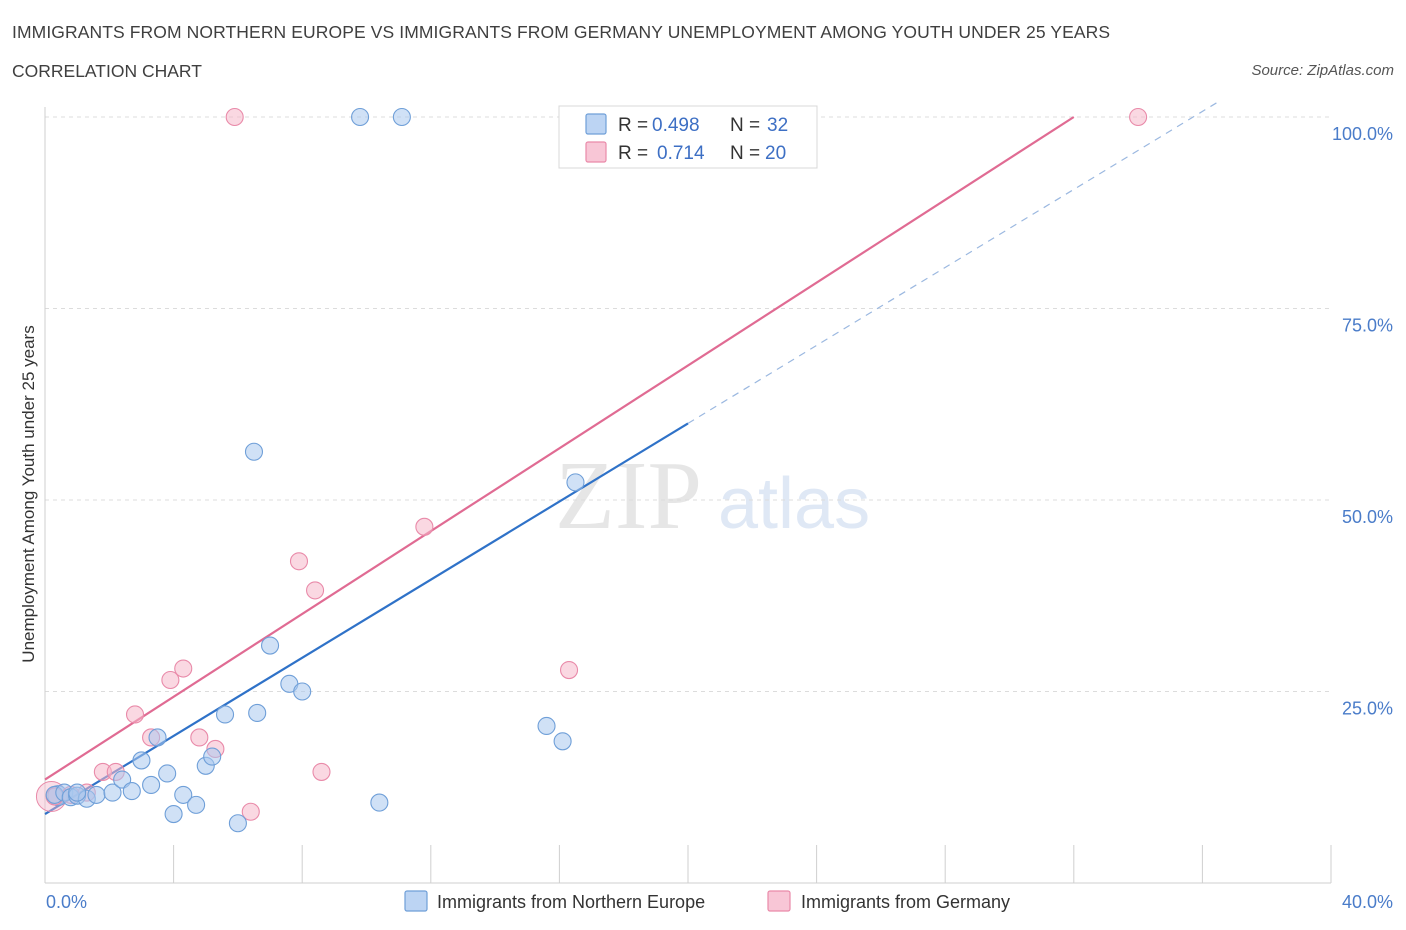  What do you see at coordinates (712, 496) in the screenshot?
I see `watermark: ZIP atlas` at bounding box center [712, 496].